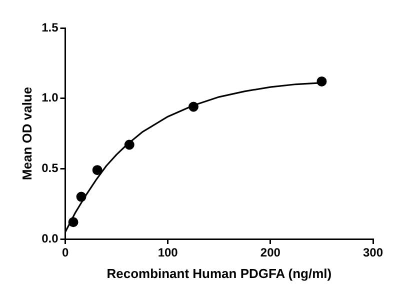 This screenshot has width=413, height=298. What do you see at coordinates (50, 238) in the screenshot?
I see `y-tick-label: 0.0` at bounding box center [50, 238].